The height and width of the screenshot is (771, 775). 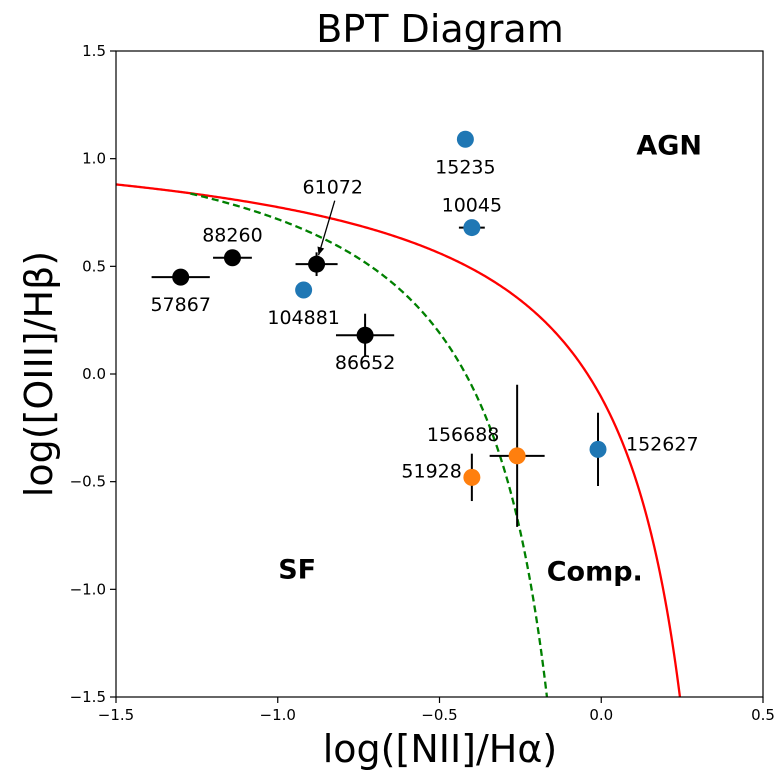 I want to click on x-tick-label: −1.0, so click(x=278, y=715).